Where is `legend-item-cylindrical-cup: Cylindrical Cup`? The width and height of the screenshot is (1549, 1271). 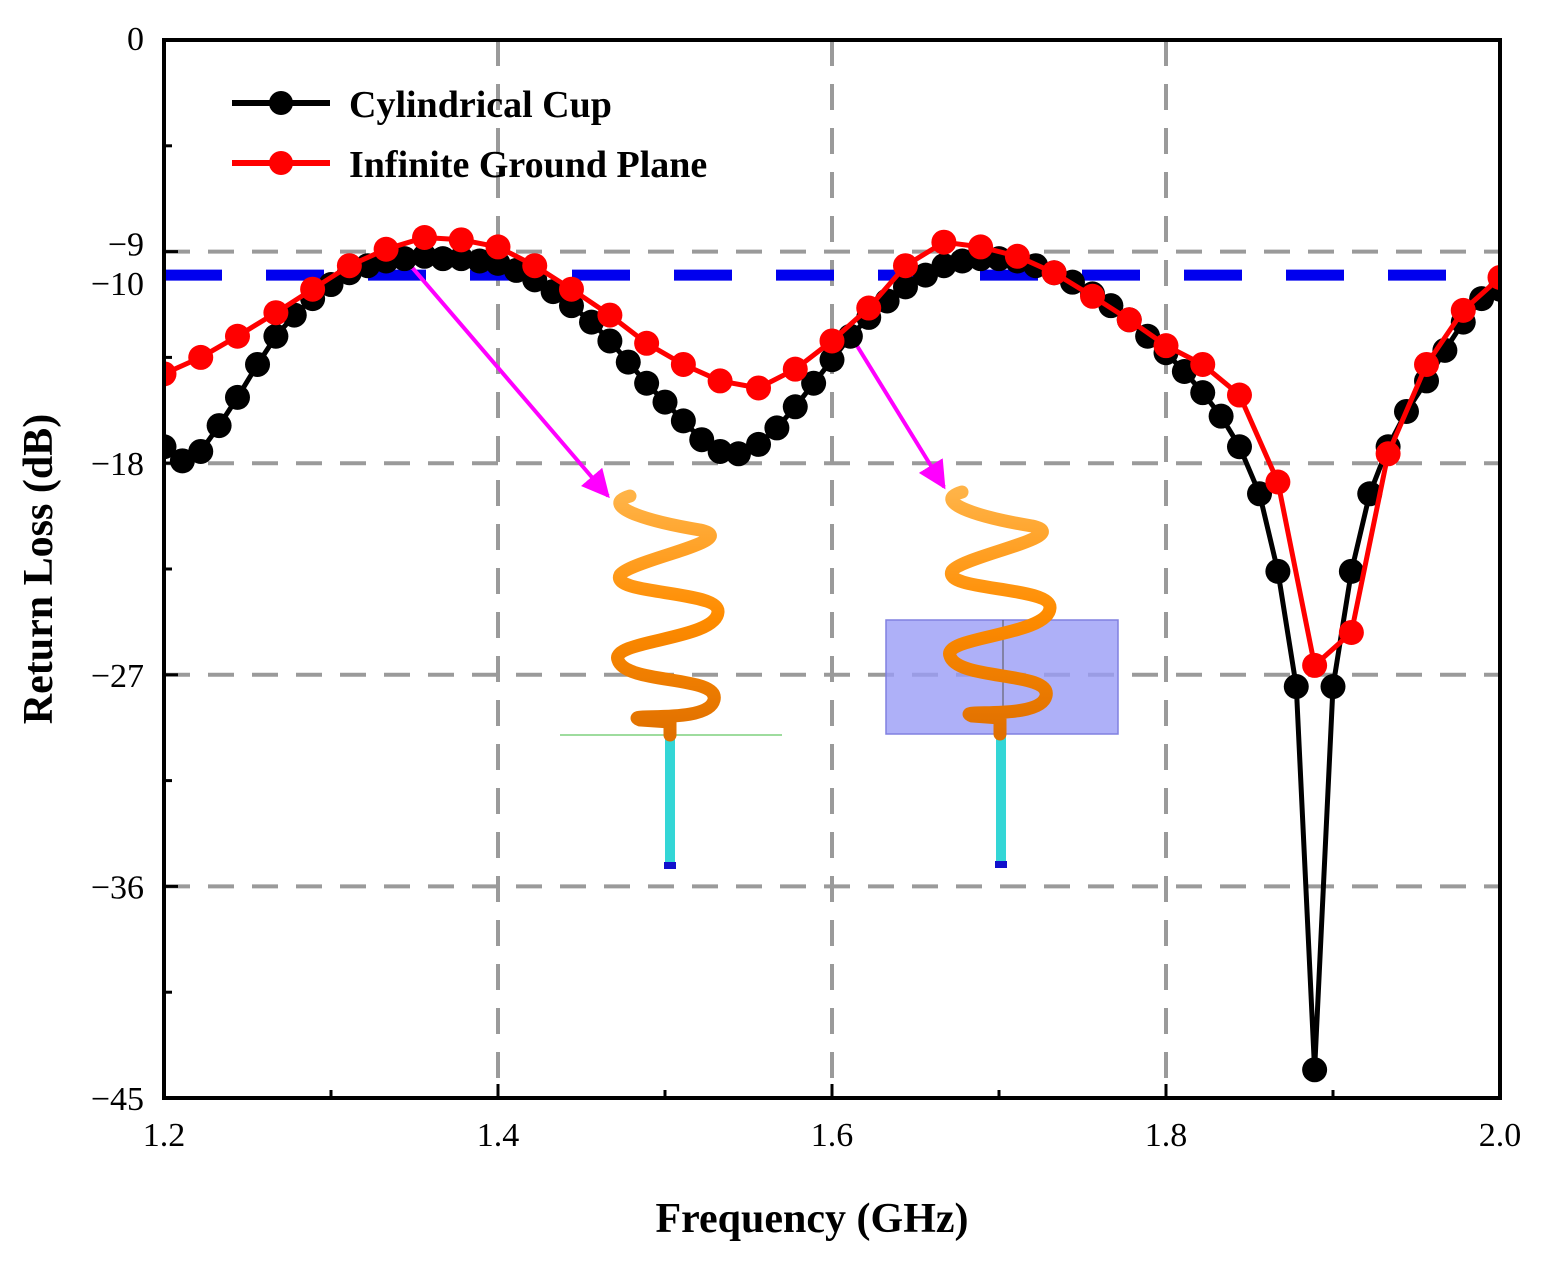
legend-item-cylindrical-cup: Cylindrical Cup is located at coordinates (422, 105).